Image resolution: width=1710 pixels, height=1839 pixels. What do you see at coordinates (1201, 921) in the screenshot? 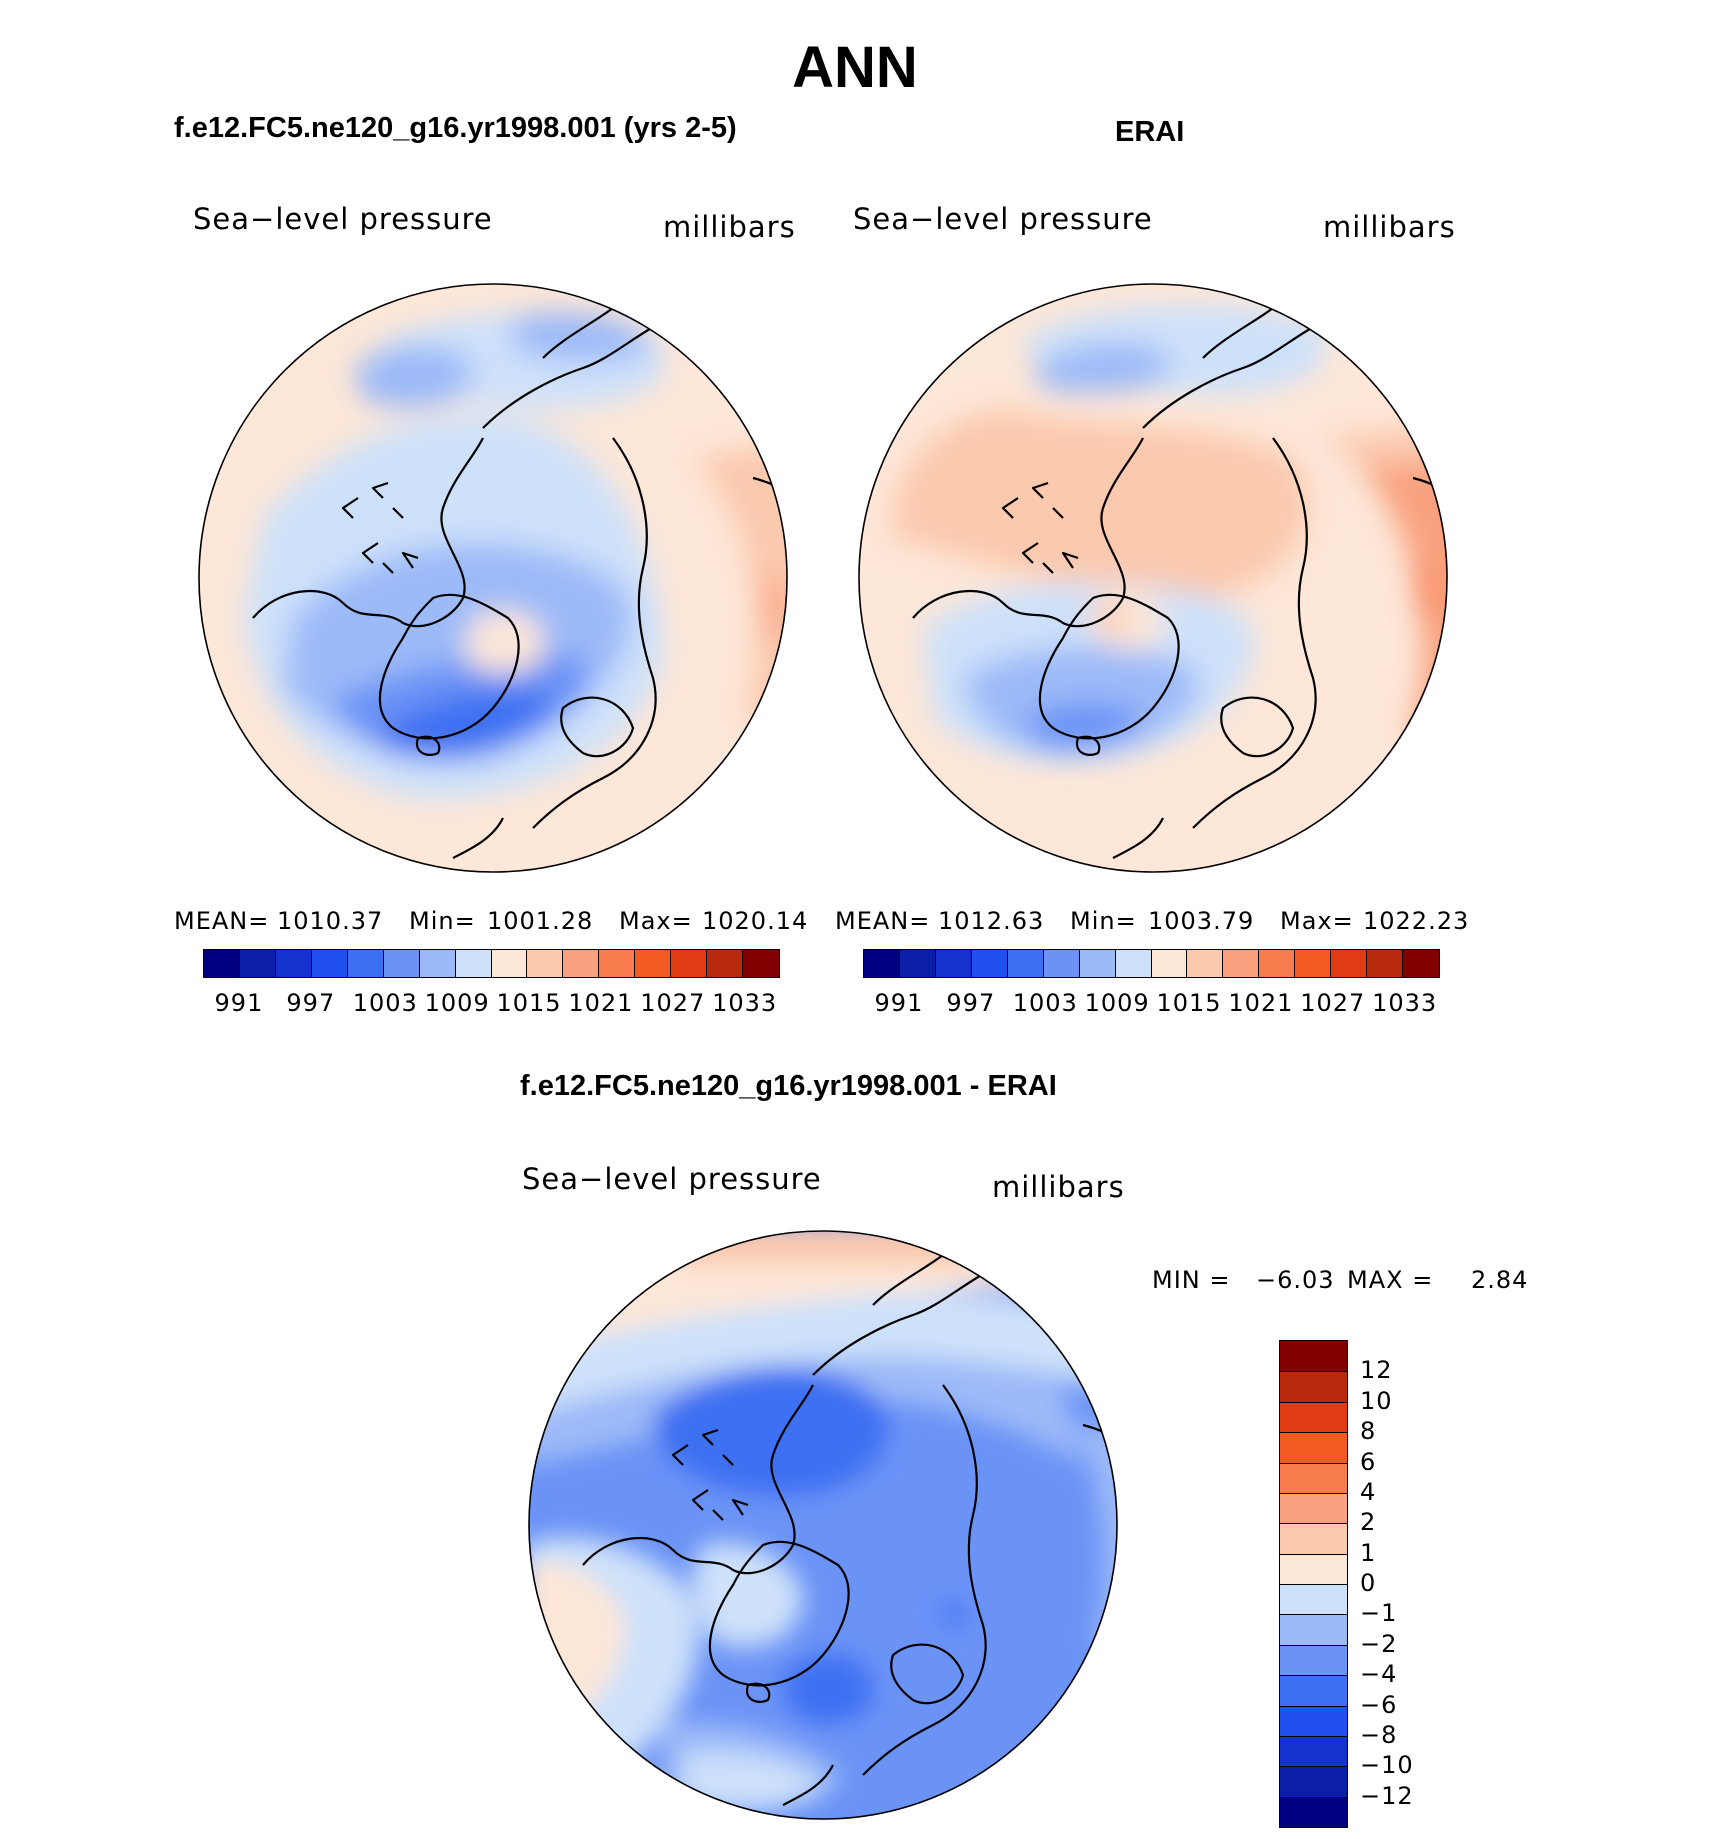
I see `stats-min-value: 1003.79` at bounding box center [1201, 921].